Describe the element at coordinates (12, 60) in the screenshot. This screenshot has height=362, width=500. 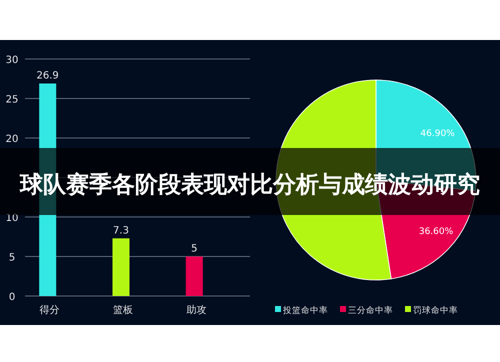
I see `y-tick-label: 30` at that location.